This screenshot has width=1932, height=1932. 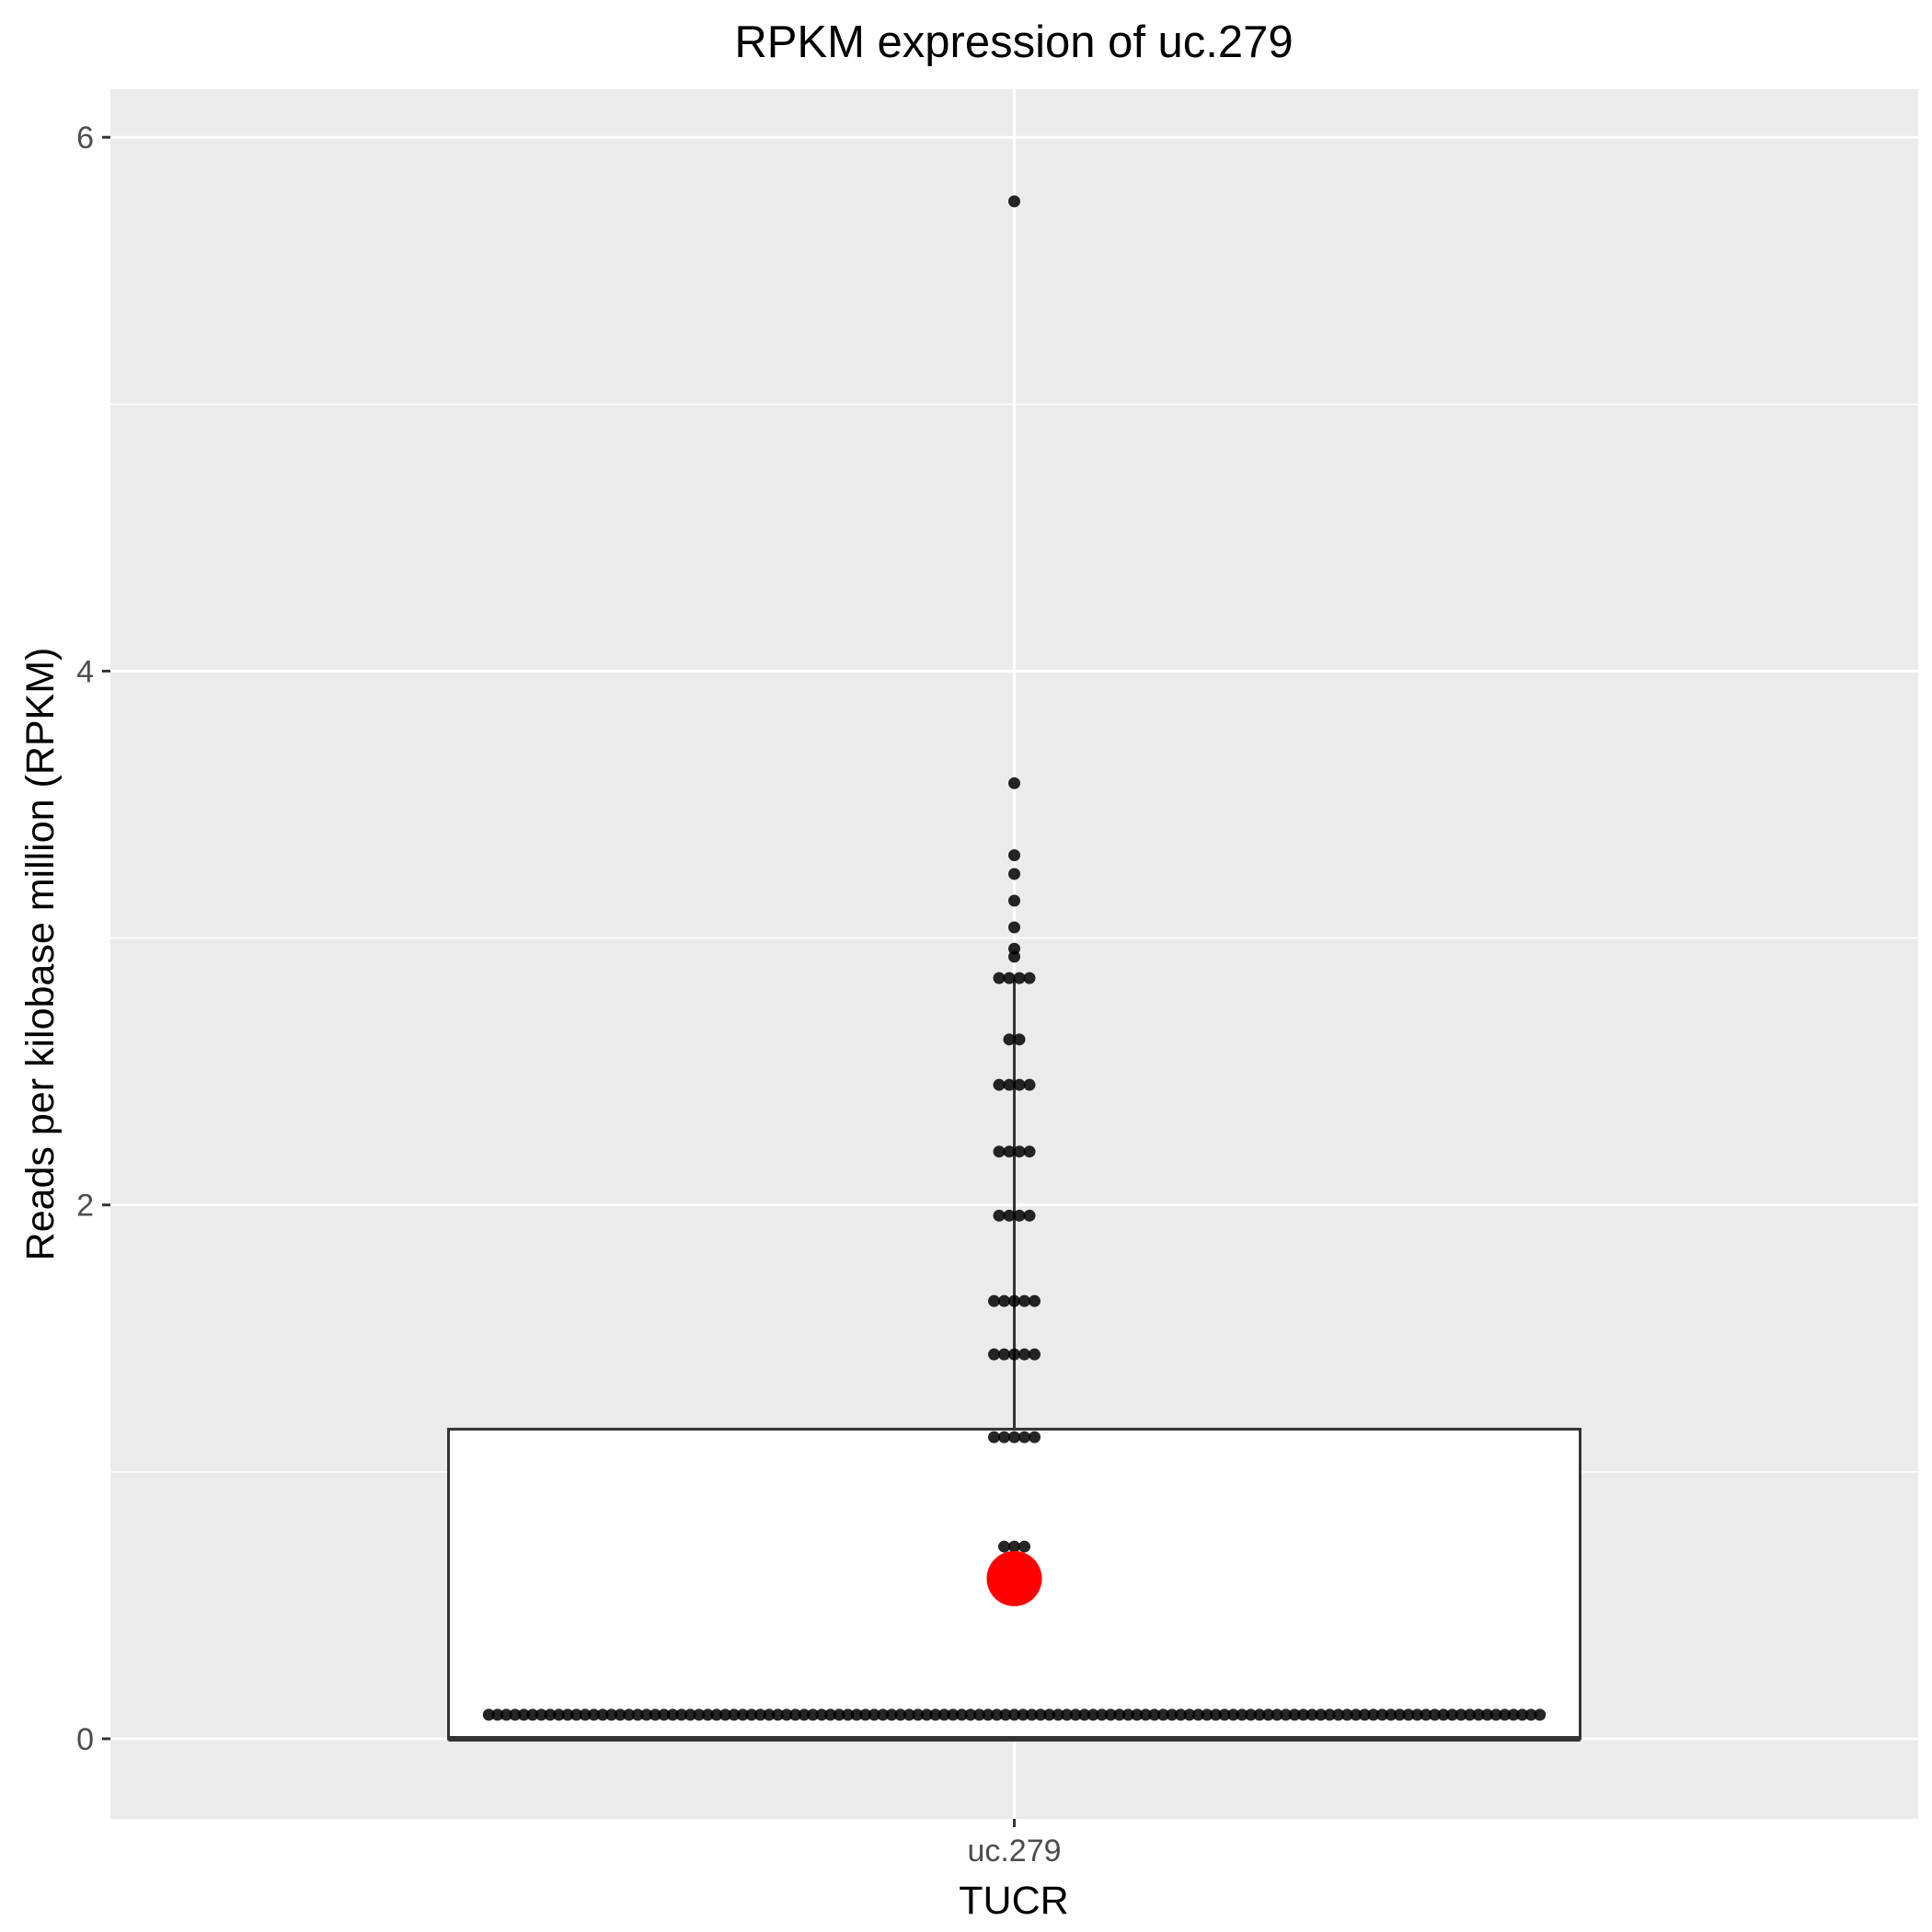 I want to click on x-axis-title: TUCR, so click(x=1014, y=1901).